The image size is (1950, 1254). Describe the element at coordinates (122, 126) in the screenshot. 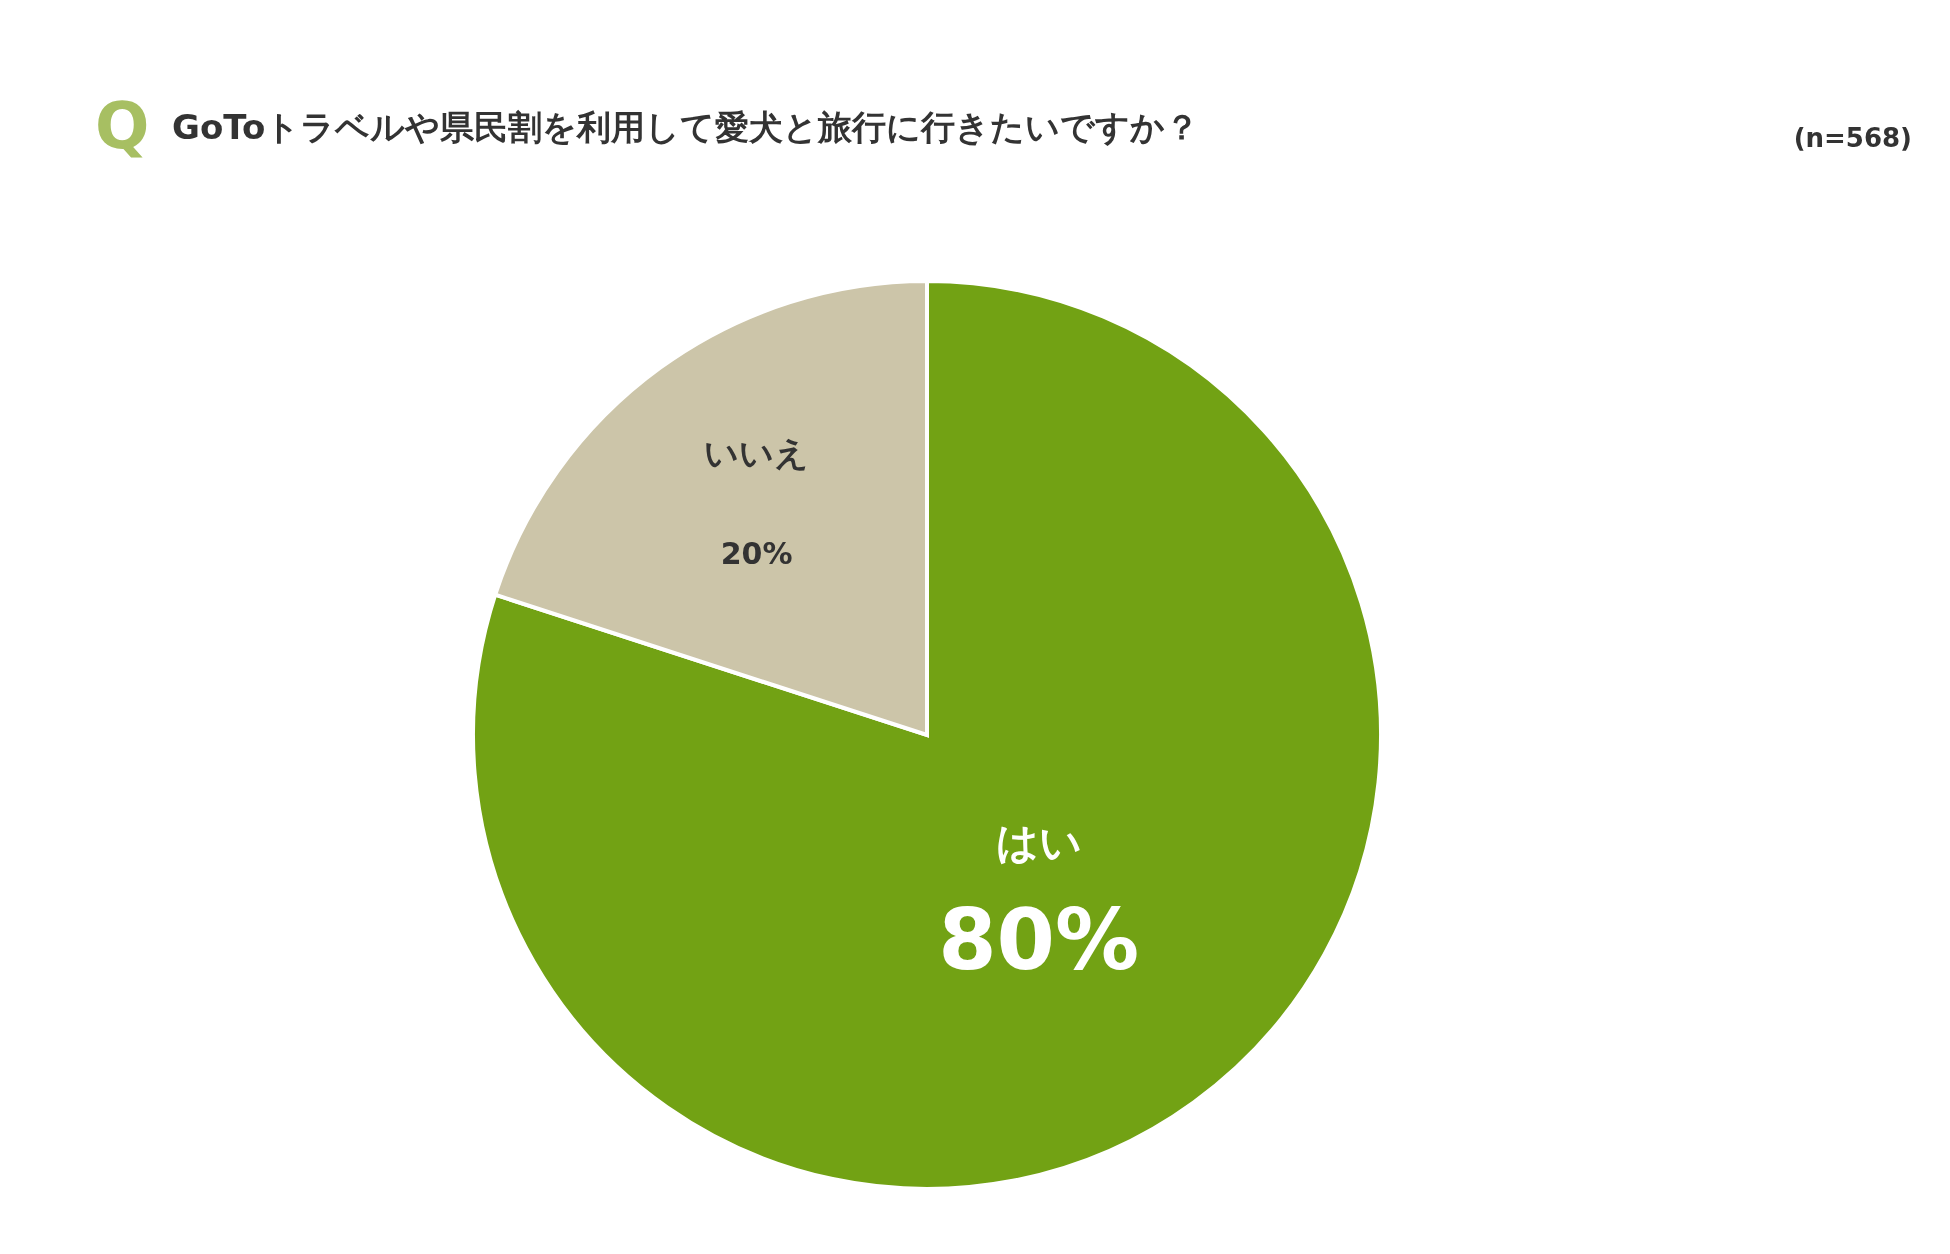

I see `text: Q` at that location.